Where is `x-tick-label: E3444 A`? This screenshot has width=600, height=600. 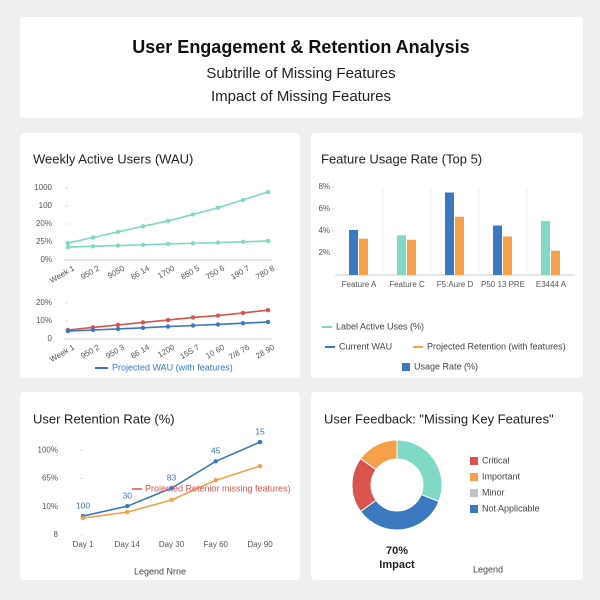 x-tick-label: E3444 A is located at coordinates (551, 284).